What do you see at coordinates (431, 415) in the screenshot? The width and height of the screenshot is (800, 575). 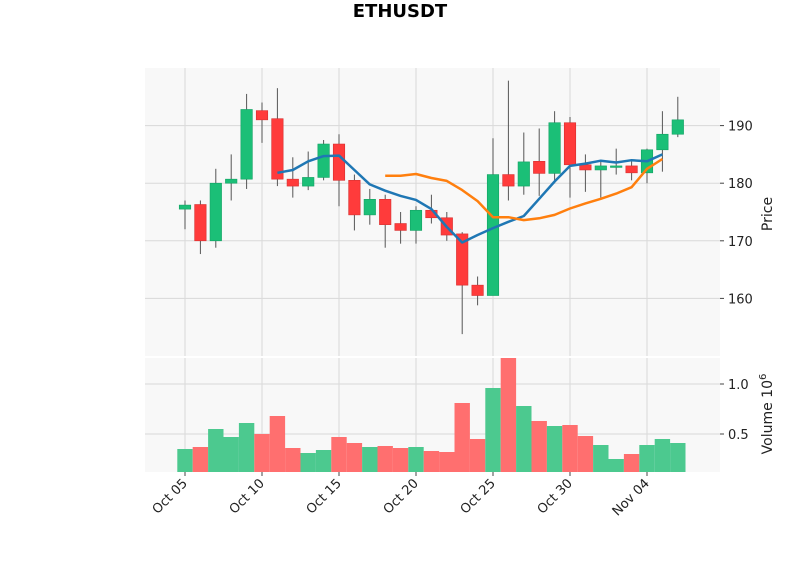 I see `volume-bars` at bounding box center [431, 415].